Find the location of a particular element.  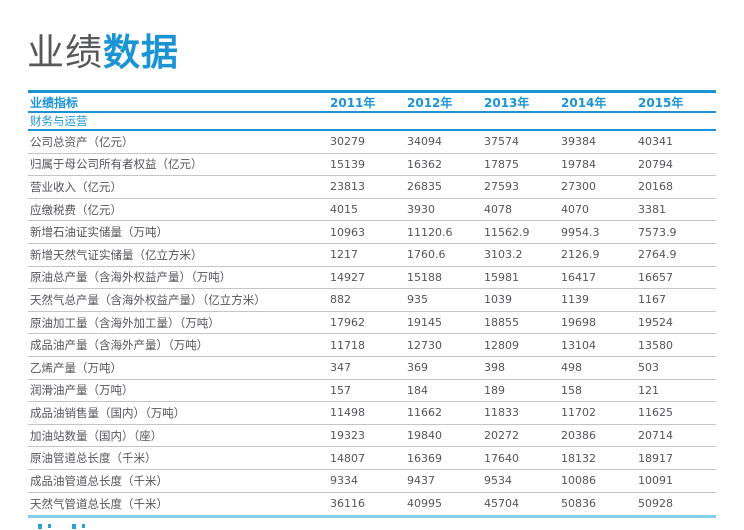

row-value: 15139 is located at coordinates (347, 164).